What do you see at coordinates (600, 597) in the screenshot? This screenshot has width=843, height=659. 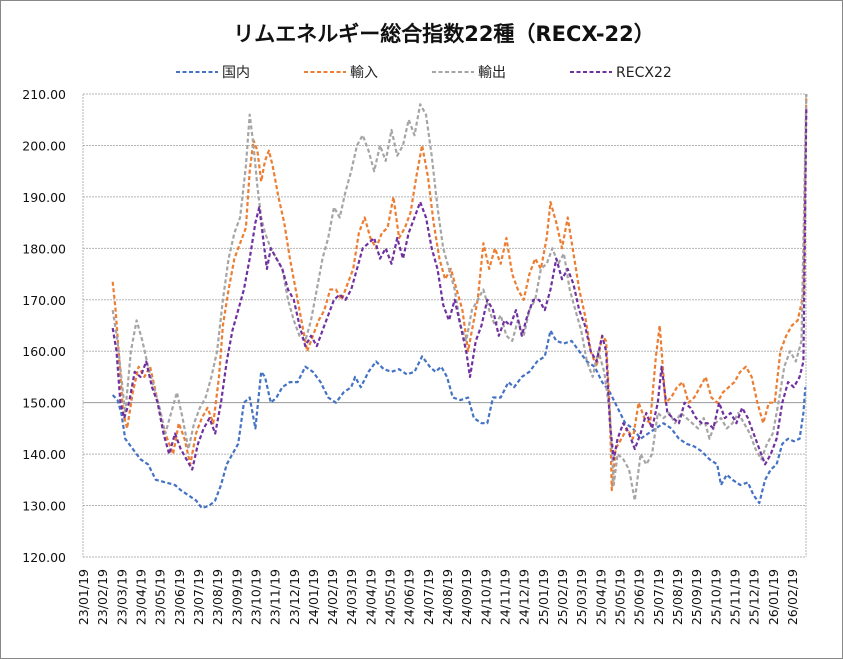 I see `x-tick-label: 25/04/19` at bounding box center [600, 597].